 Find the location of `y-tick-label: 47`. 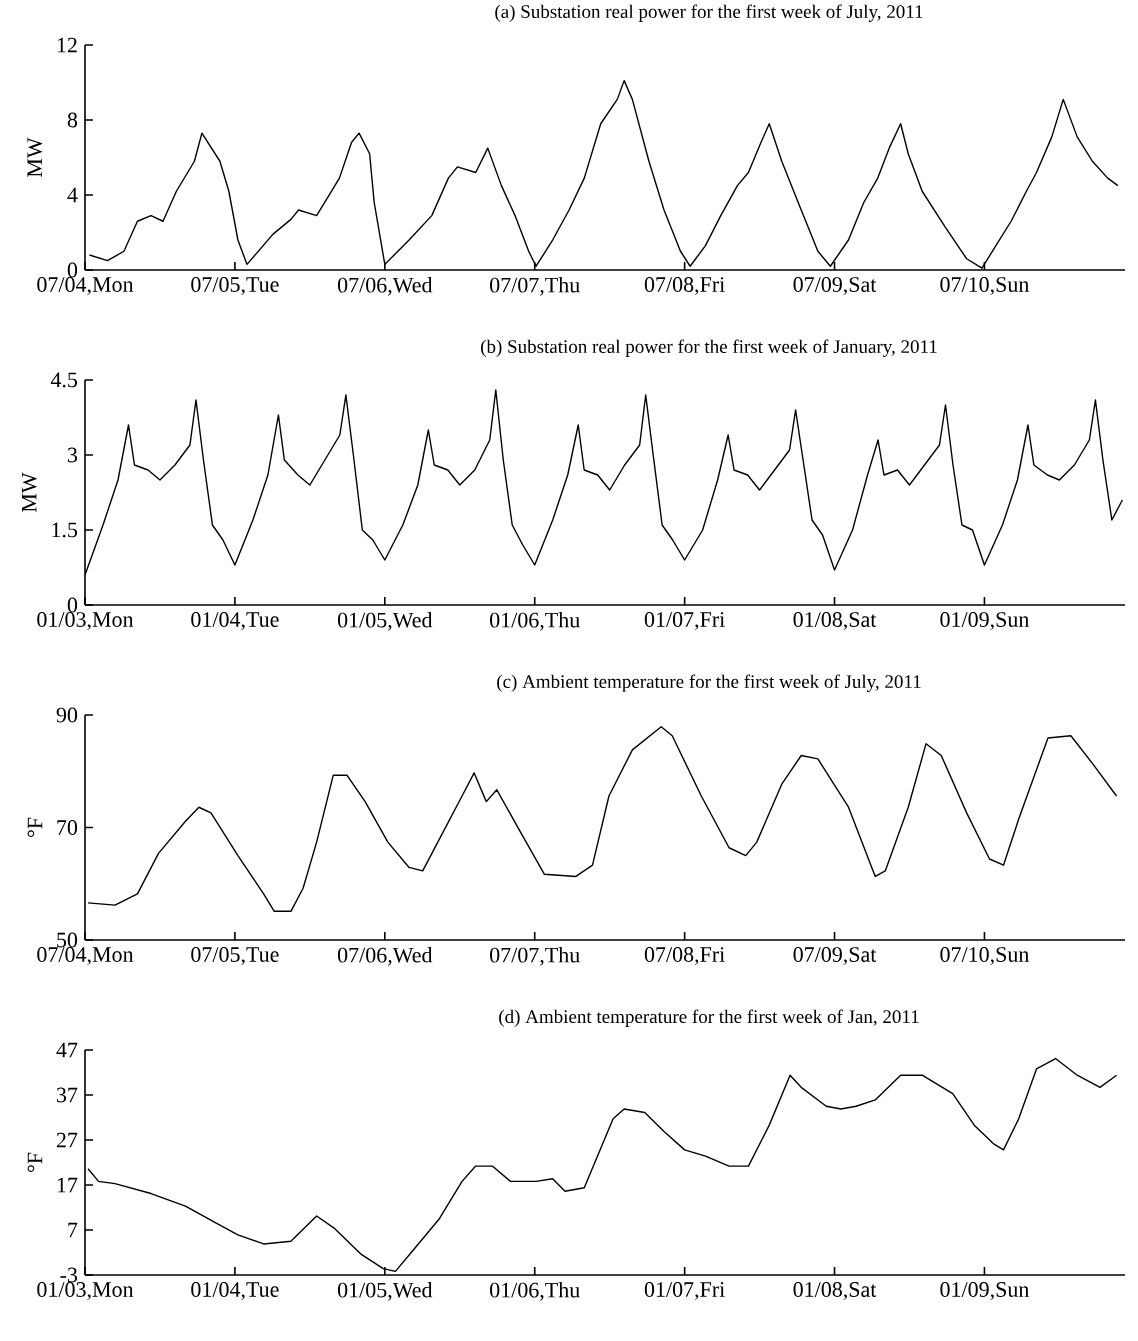

y-tick-label: 47 is located at coordinates (67, 1050).